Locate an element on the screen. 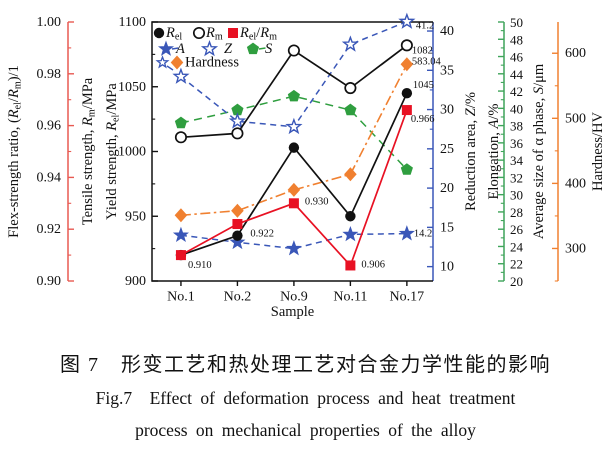 The image size is (611, 454). x-axis-title: Sample is located at coordinates (293, 312).